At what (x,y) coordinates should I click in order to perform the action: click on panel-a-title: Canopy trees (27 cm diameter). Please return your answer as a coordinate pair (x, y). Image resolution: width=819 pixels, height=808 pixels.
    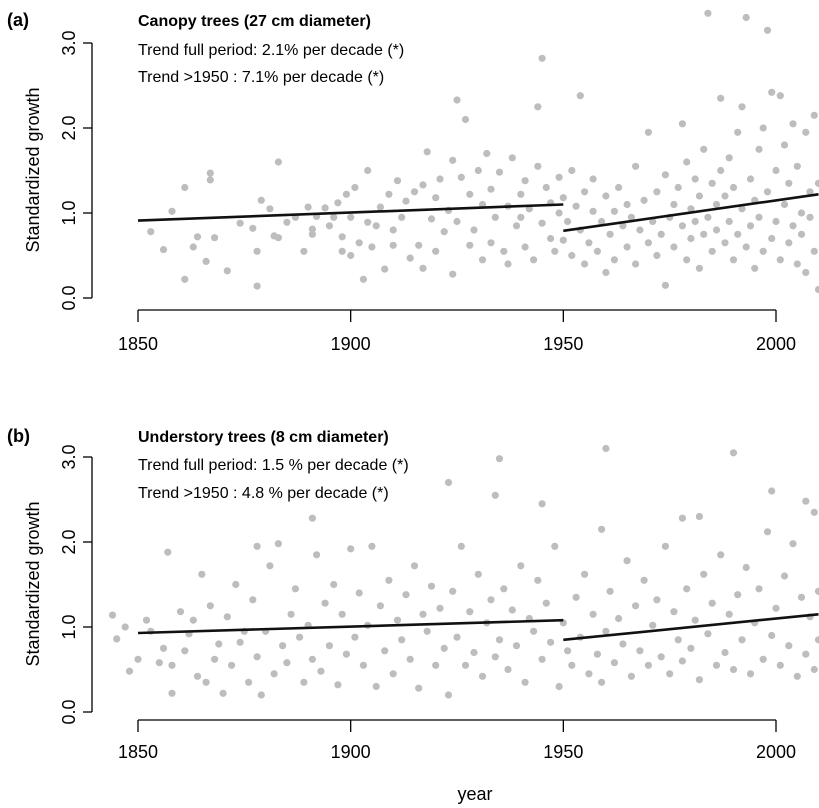
    Looking at the image, I should click on (254, 21).